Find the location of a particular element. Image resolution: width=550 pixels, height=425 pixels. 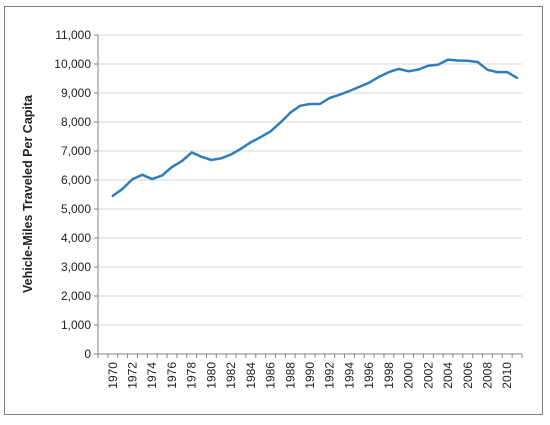

x-tick-label: 2000 is located at coordinates (409, 375).